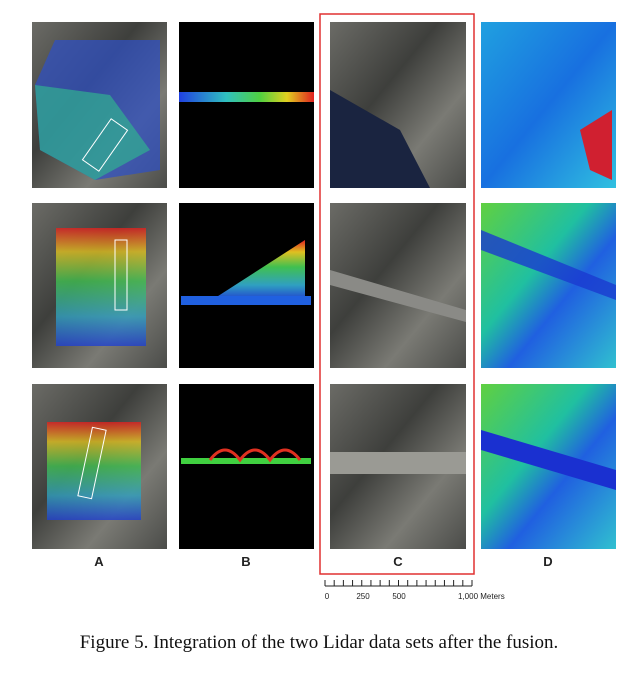  What do you see at coordinates (245, 561) in the screenshot?
I see `column-label: B` at bounding box center [245, 561].